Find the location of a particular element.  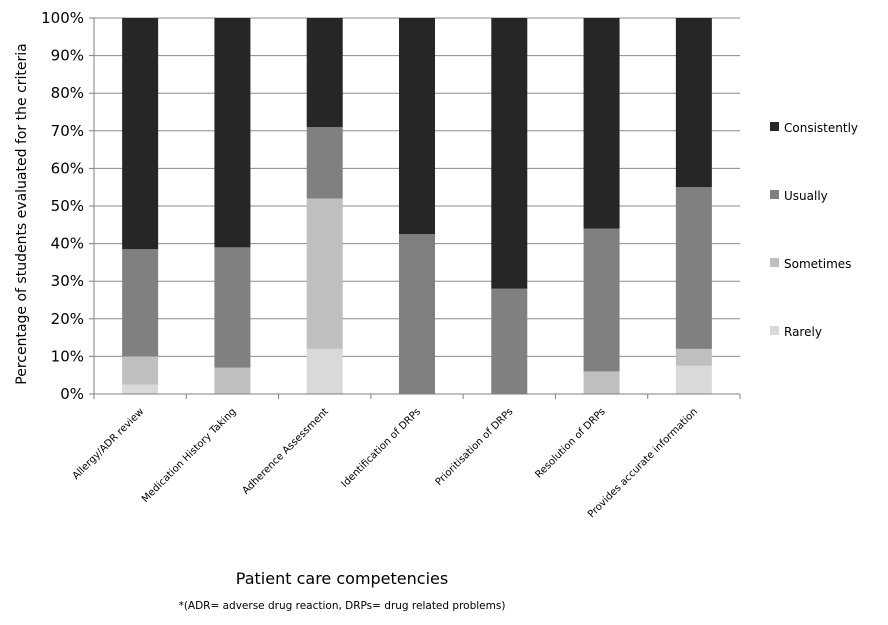

y-tick-label: 20% is located at coordinates (67, 319).